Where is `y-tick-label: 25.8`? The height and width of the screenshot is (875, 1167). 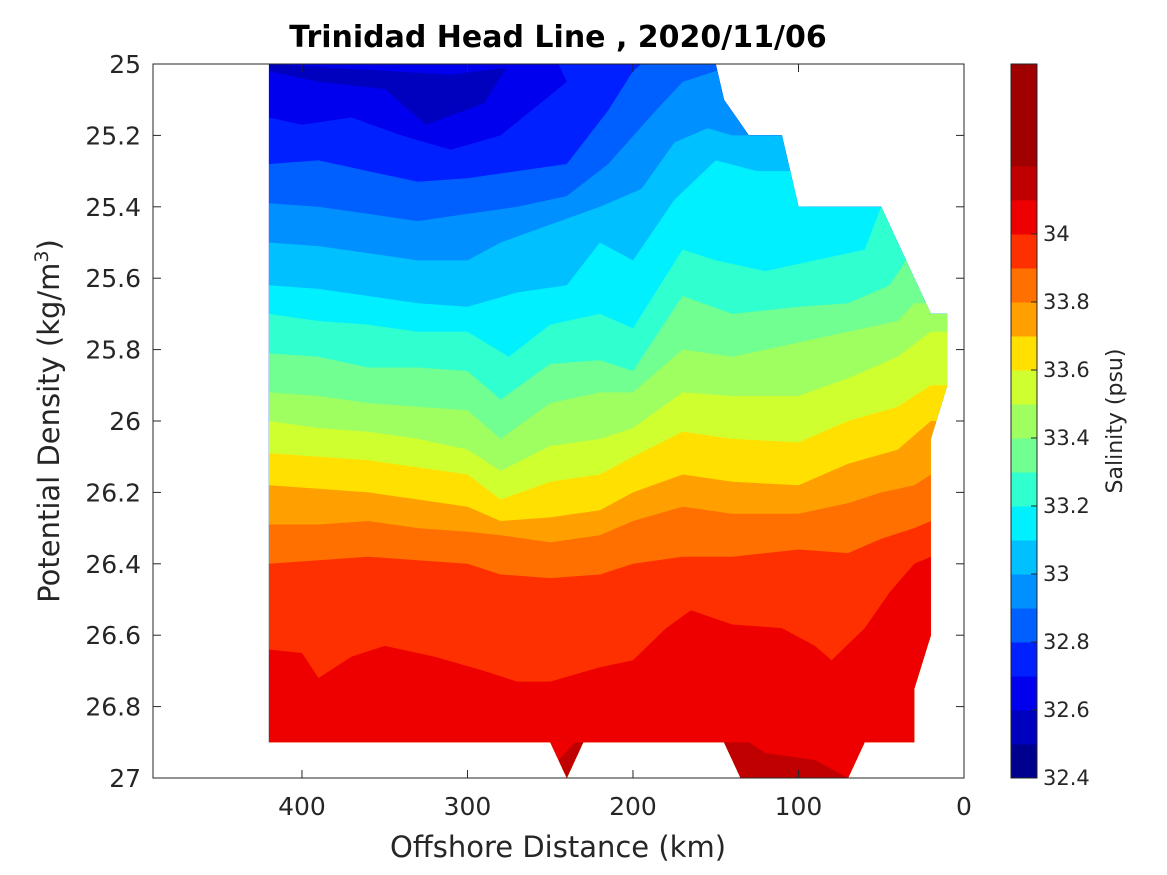 y-tick-label: 25.8 is located at coordinates (113, 350).